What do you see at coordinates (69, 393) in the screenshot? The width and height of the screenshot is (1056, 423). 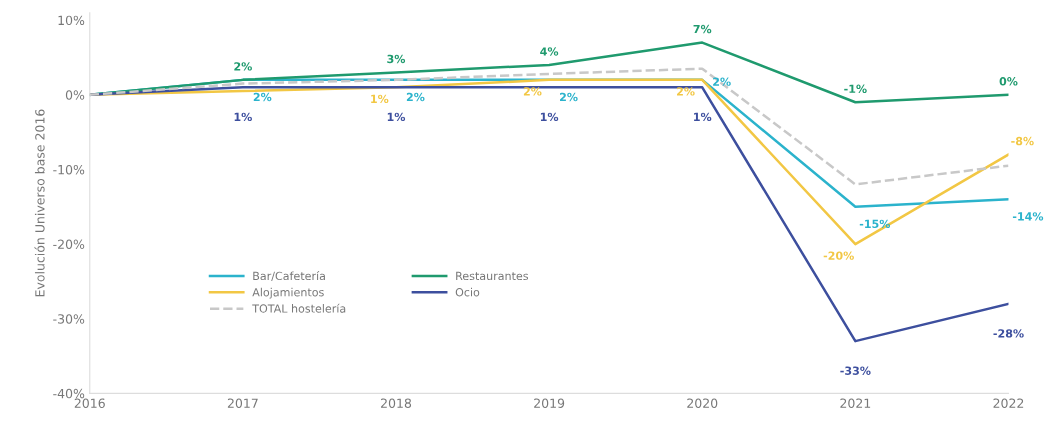 I see `y-tick-label: -40%` at bounding box center [69, 393].